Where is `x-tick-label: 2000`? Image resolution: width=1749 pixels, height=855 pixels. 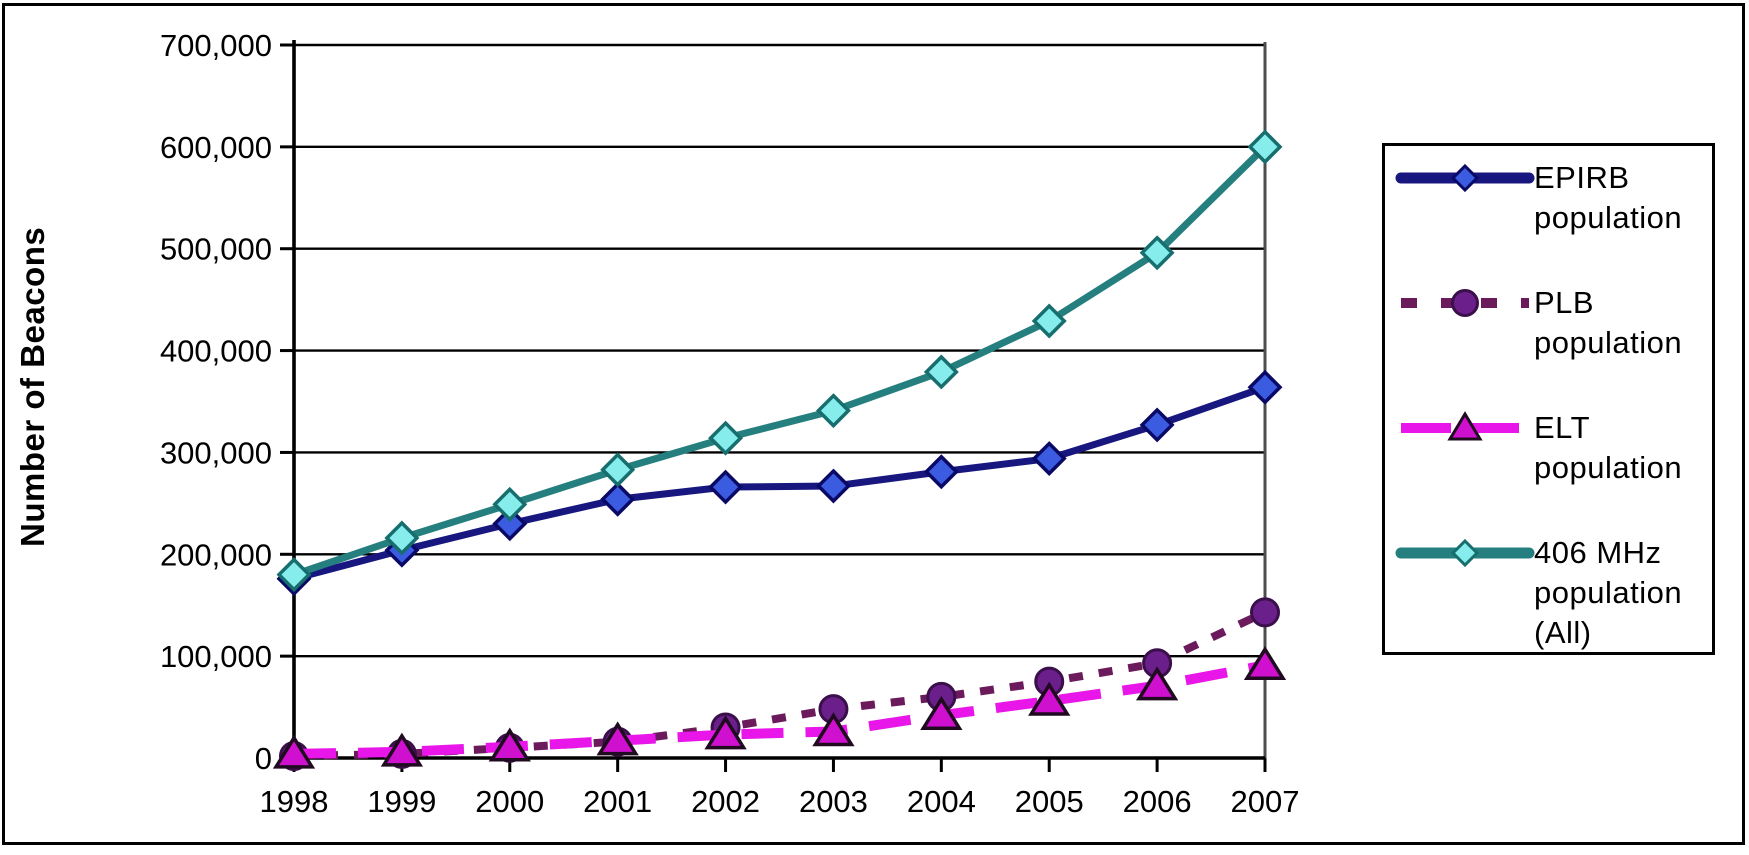
x-tick-label: 2000 is located at coordinates (509, 801).